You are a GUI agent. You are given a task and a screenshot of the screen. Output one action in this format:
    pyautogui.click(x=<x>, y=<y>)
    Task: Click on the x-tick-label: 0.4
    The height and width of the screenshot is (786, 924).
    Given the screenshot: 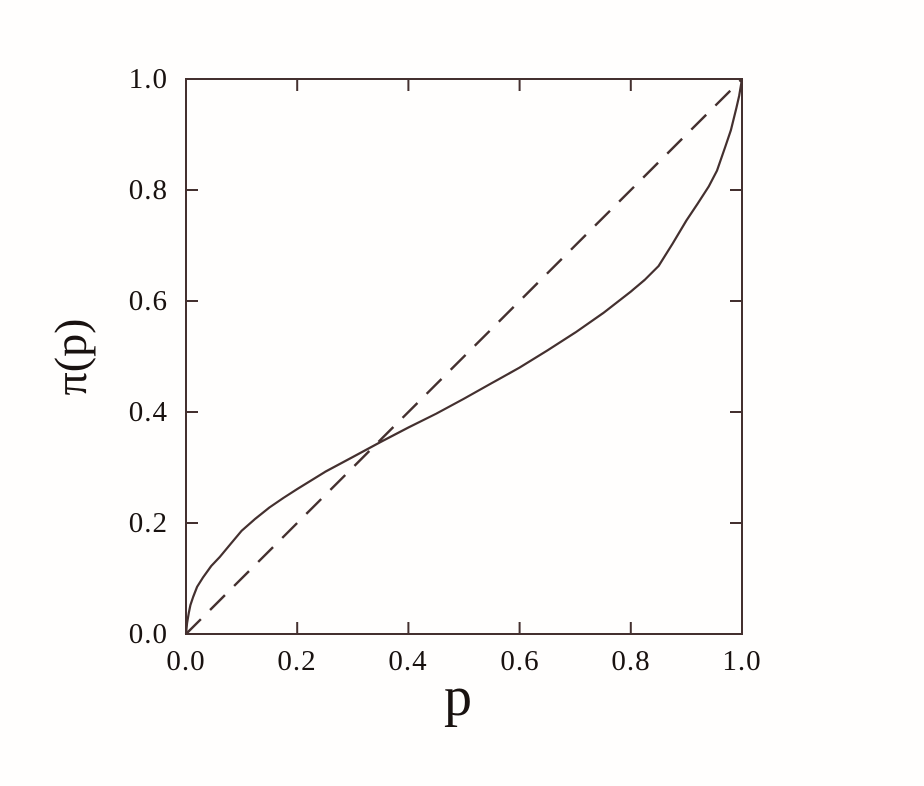 What is the action you would take?
    pyautogui.click(x=408, y=661)
    